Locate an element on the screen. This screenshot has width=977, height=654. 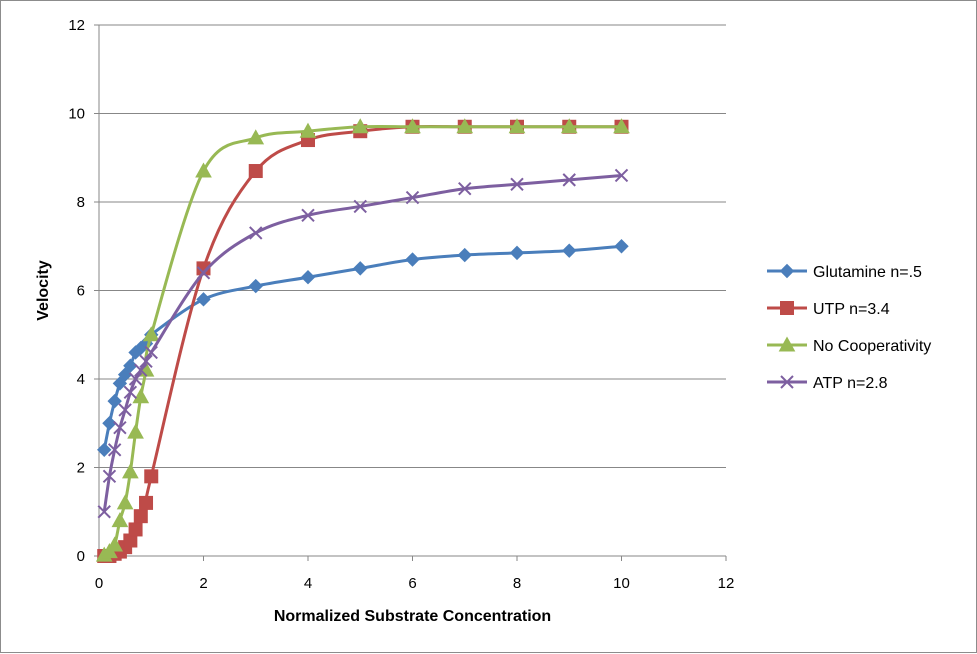
y-tick-label: 10 is located at coordinates (76, 114).